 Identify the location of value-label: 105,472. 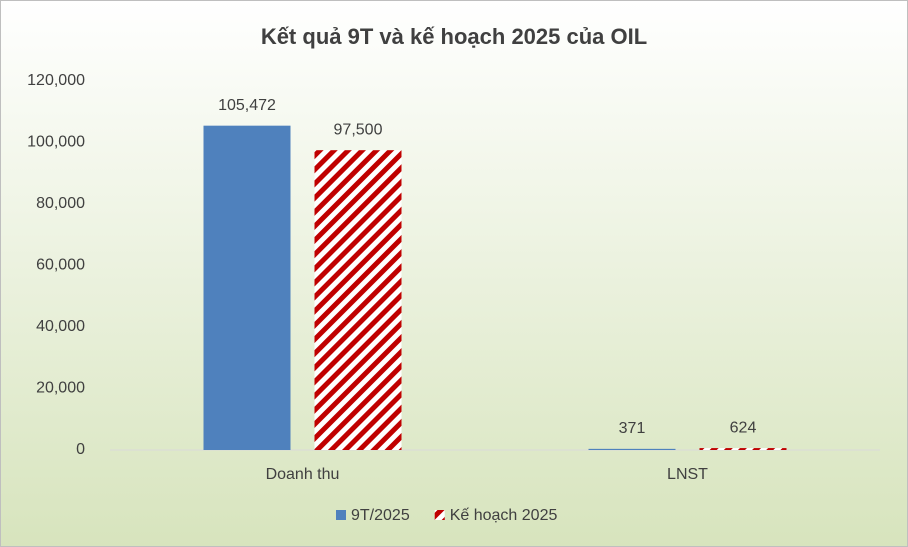
(247, 105).